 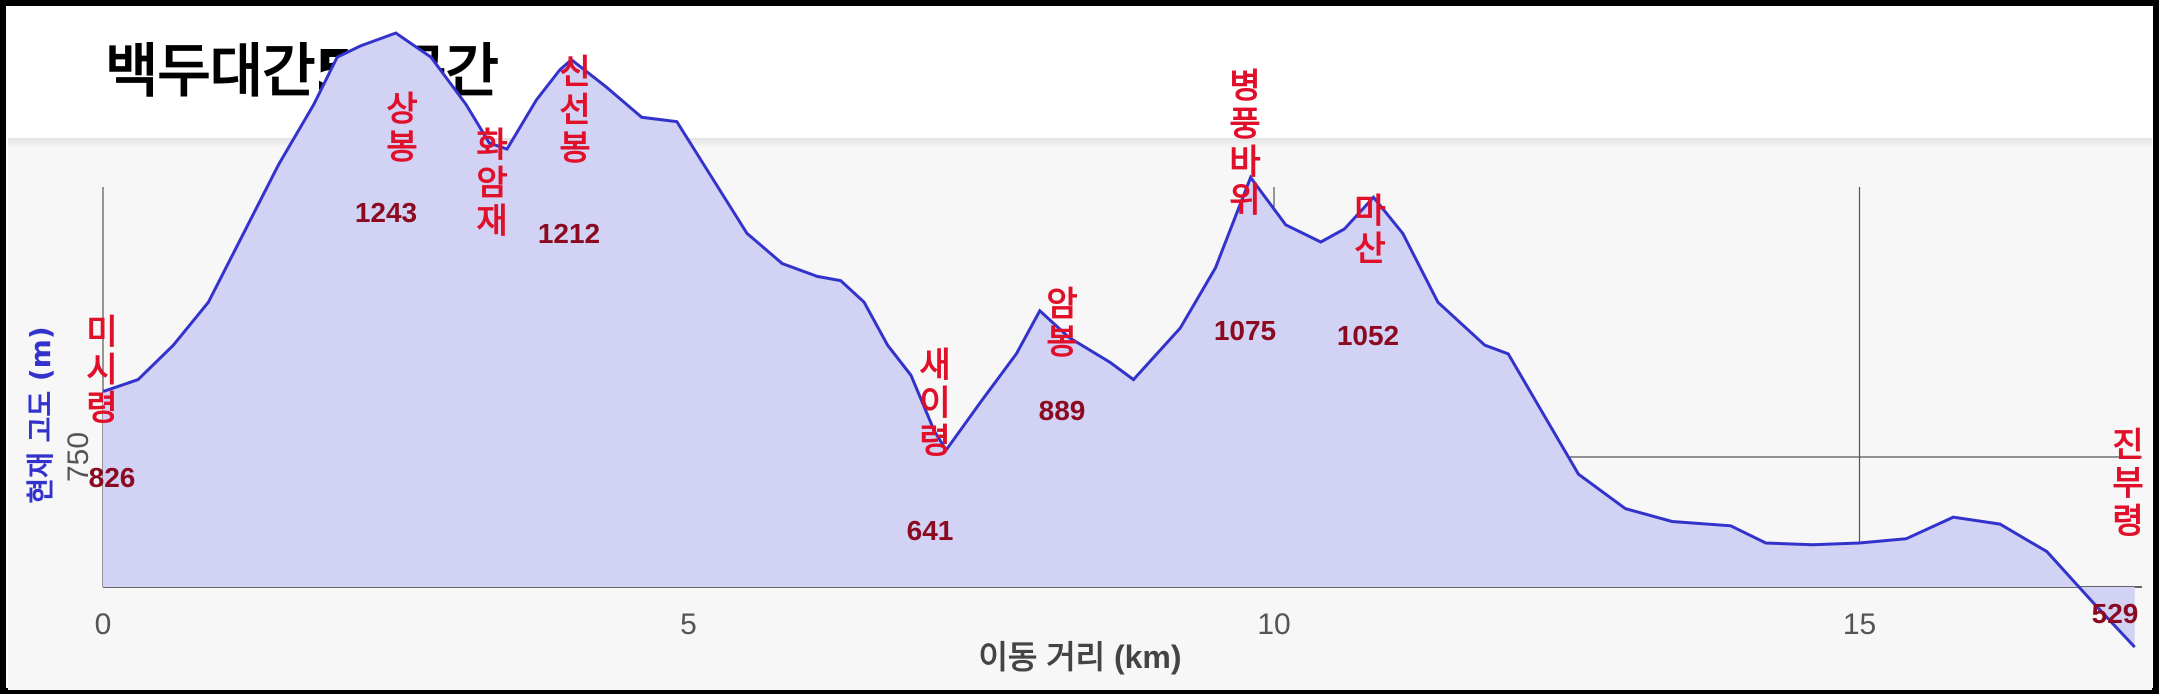 What do you see at coordinates (1244, 163) in the screenshot?
I see `annotation-name-char: 바` at bounding box center [1244, 163].